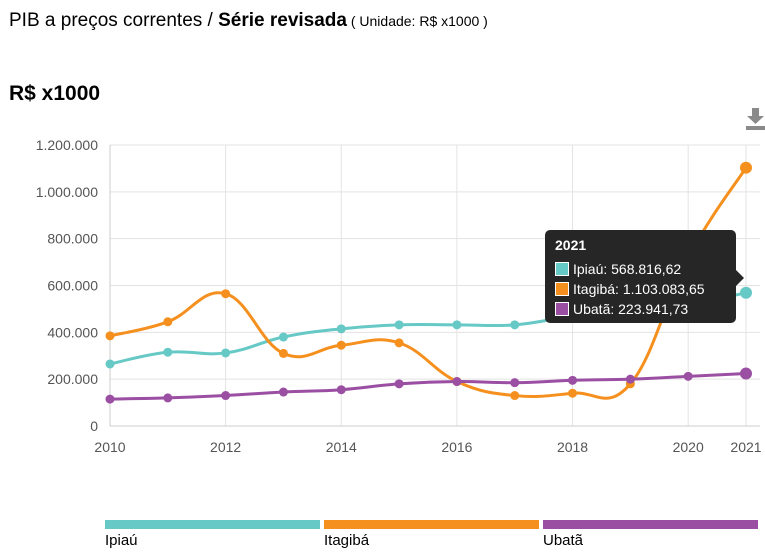 This screenshot has height=554, width=765. What do you see at coordinates (745, 447) in the screenshot?
I see `x-tick-label: 2021` at bounding box center [745, 447].